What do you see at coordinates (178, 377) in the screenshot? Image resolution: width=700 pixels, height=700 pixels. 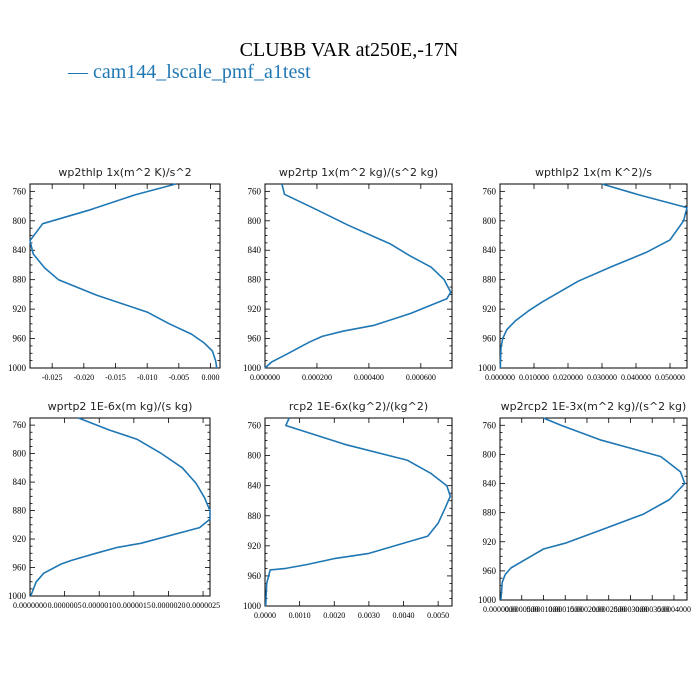 I see `x-tick-label: -0.005` at bounding box center [178, 377].